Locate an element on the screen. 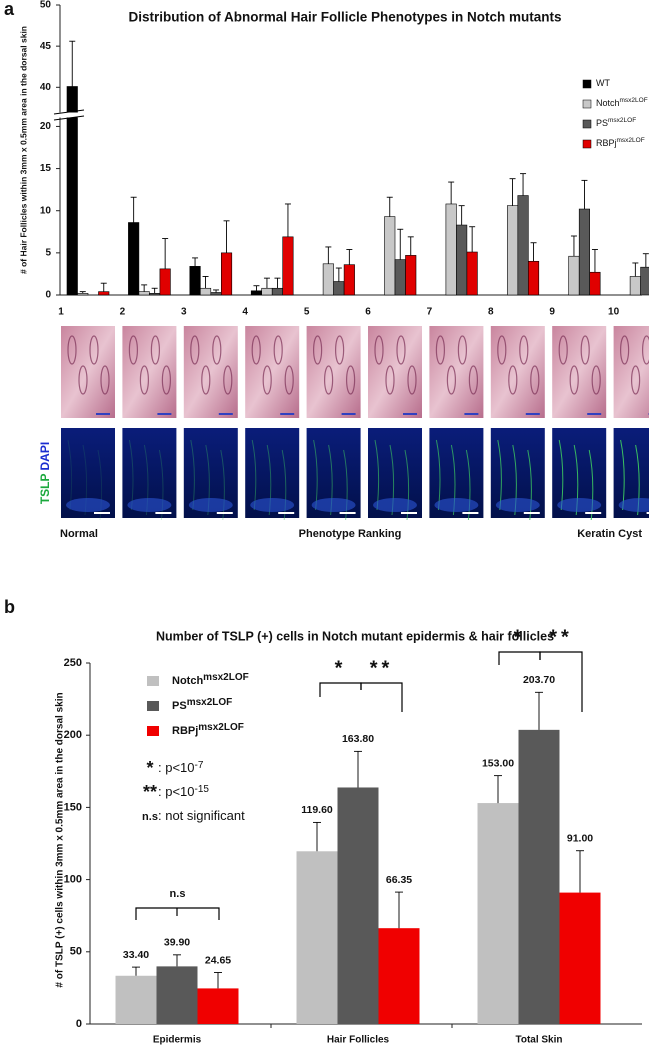  x-tick-label: 3 is located at coordinates (184, 312).